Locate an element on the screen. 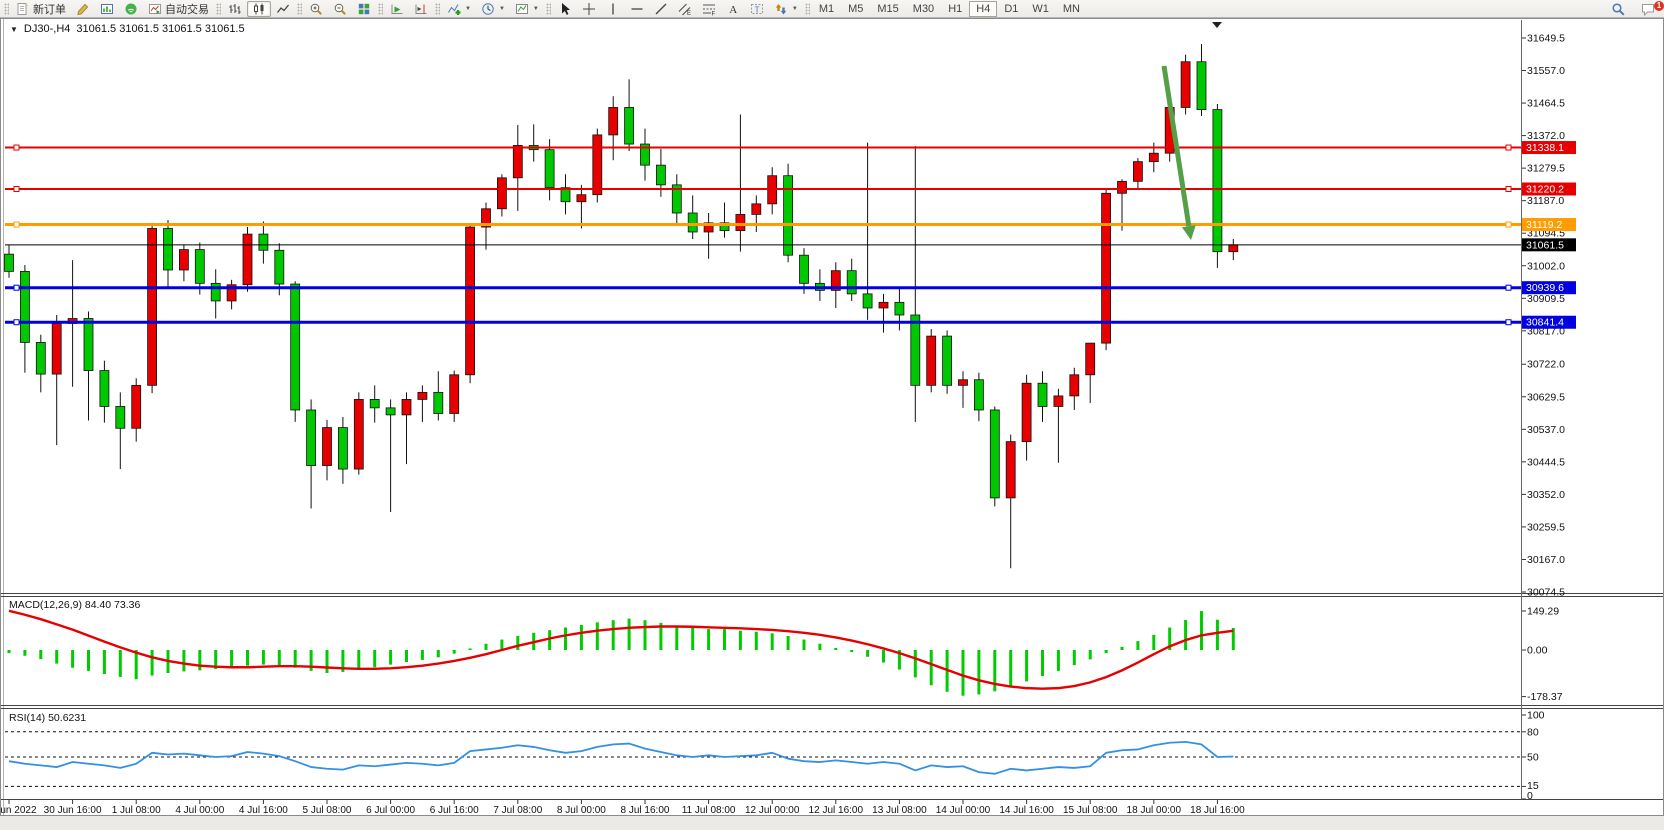  price-line-31338.1 is located at coordinates (763, 147).